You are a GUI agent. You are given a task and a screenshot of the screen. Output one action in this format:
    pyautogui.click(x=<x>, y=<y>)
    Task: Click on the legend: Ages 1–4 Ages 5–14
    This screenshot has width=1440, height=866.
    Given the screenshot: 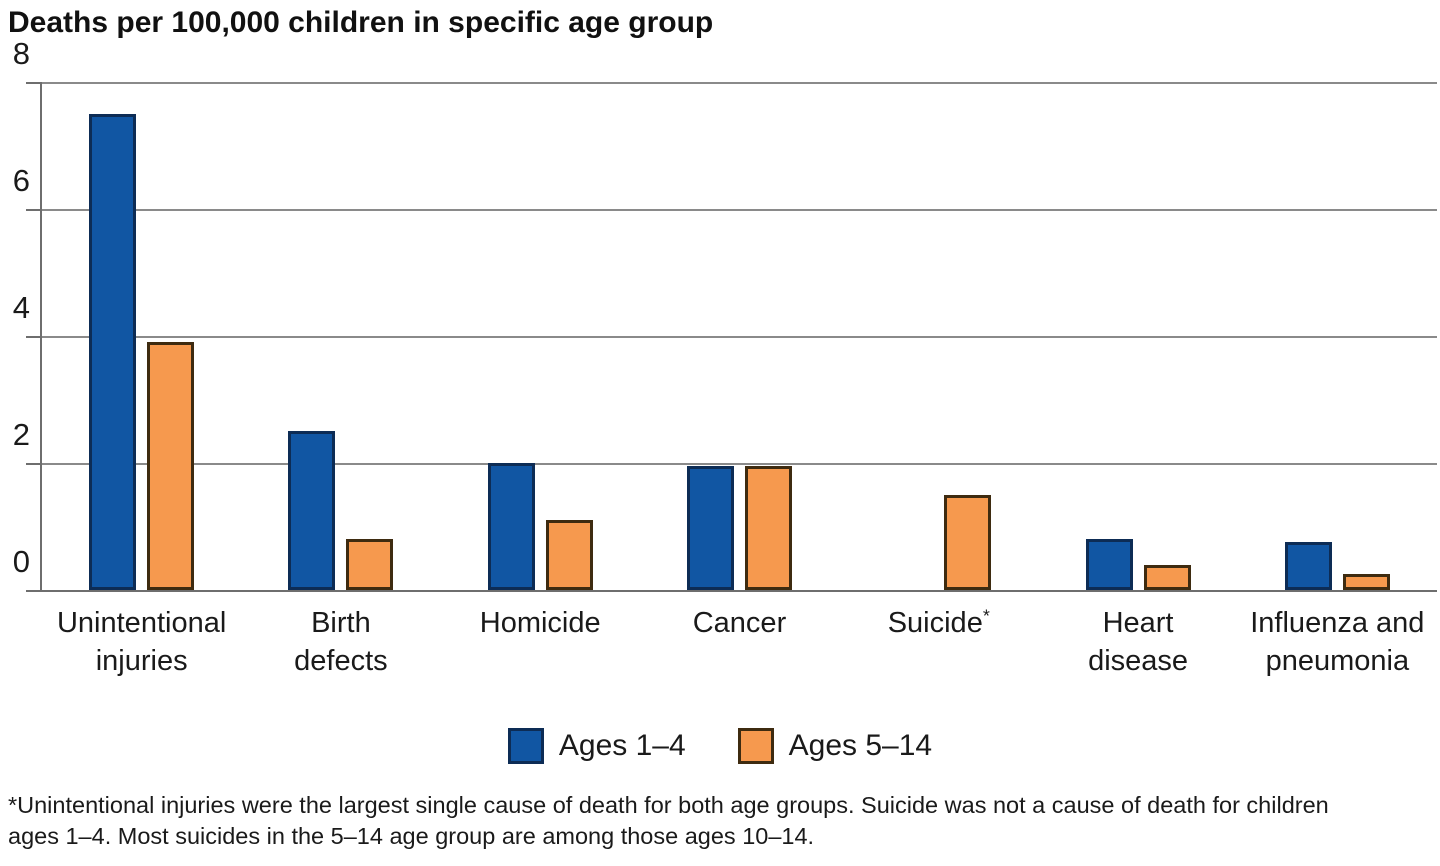 What is the action you would take?
    pyautogui.click(x=720, y=746)
    